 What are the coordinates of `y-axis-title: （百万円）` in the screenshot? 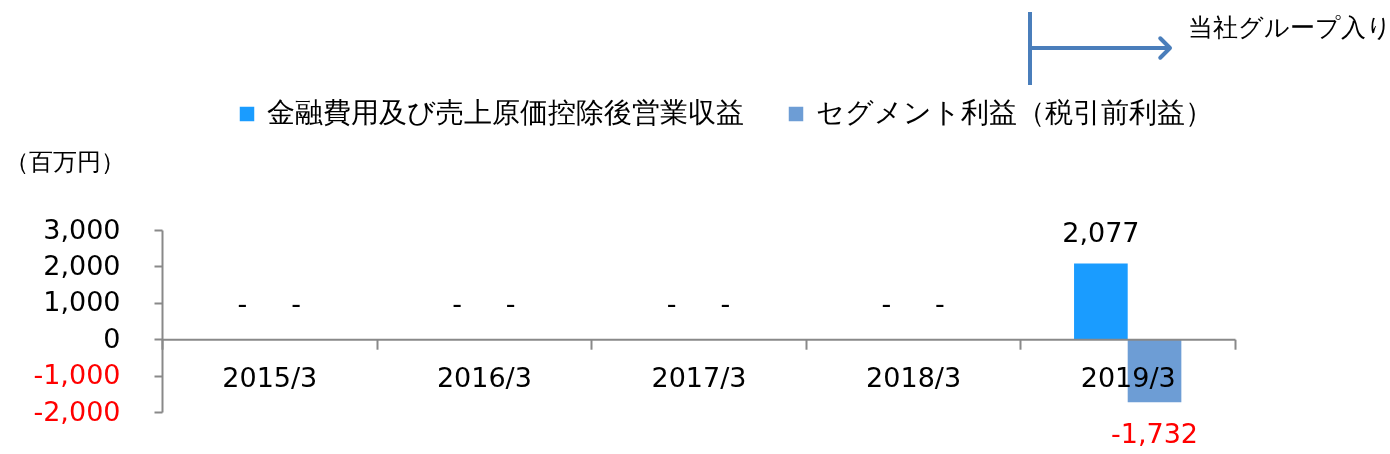 It's located at (65, 162).